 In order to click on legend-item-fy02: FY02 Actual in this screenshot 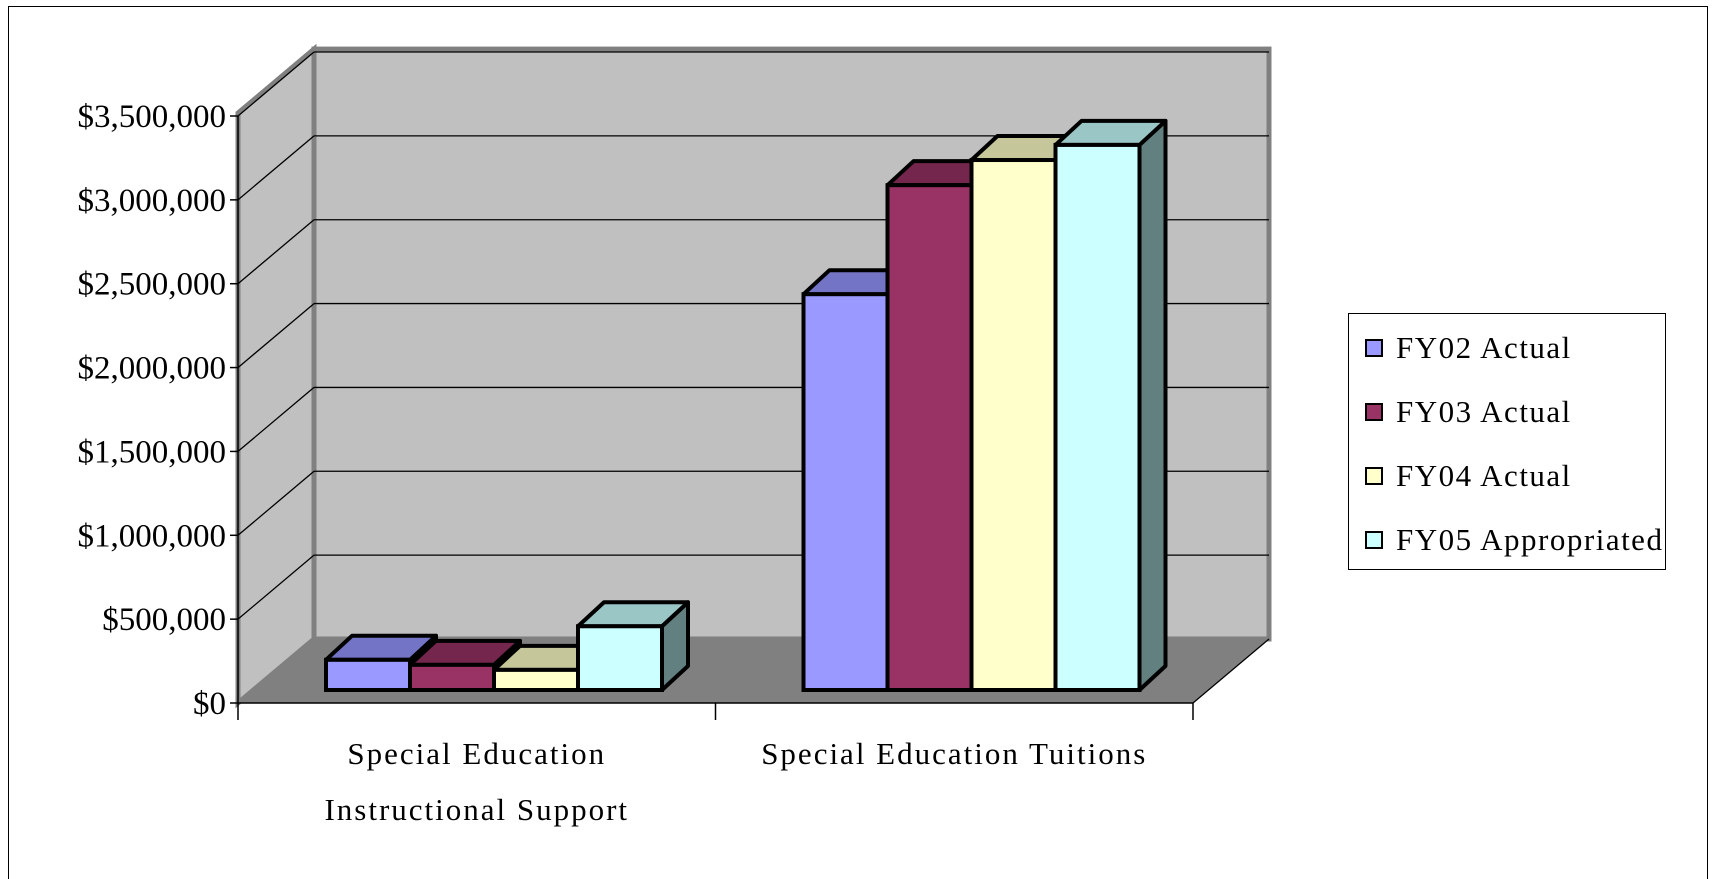, I will do `click(1468, 348)`.